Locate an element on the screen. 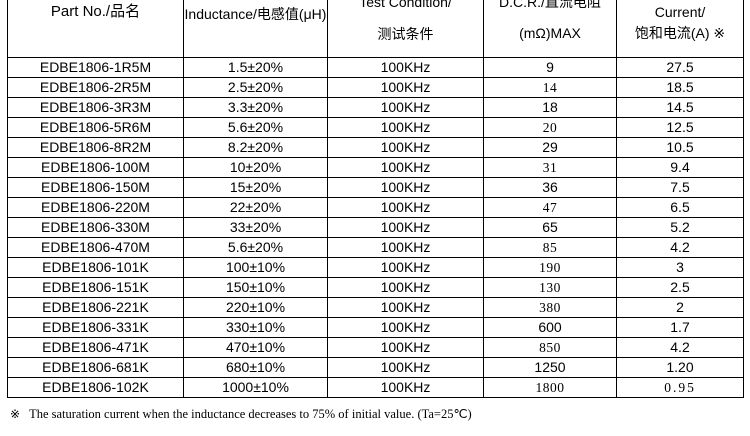 Image resolution: width=750 pixels, height=436 pixels. table-row: EDBE1806-3R3M 3.3±20% 100KHz 18 14.5 is located at coordinates (375, 107).